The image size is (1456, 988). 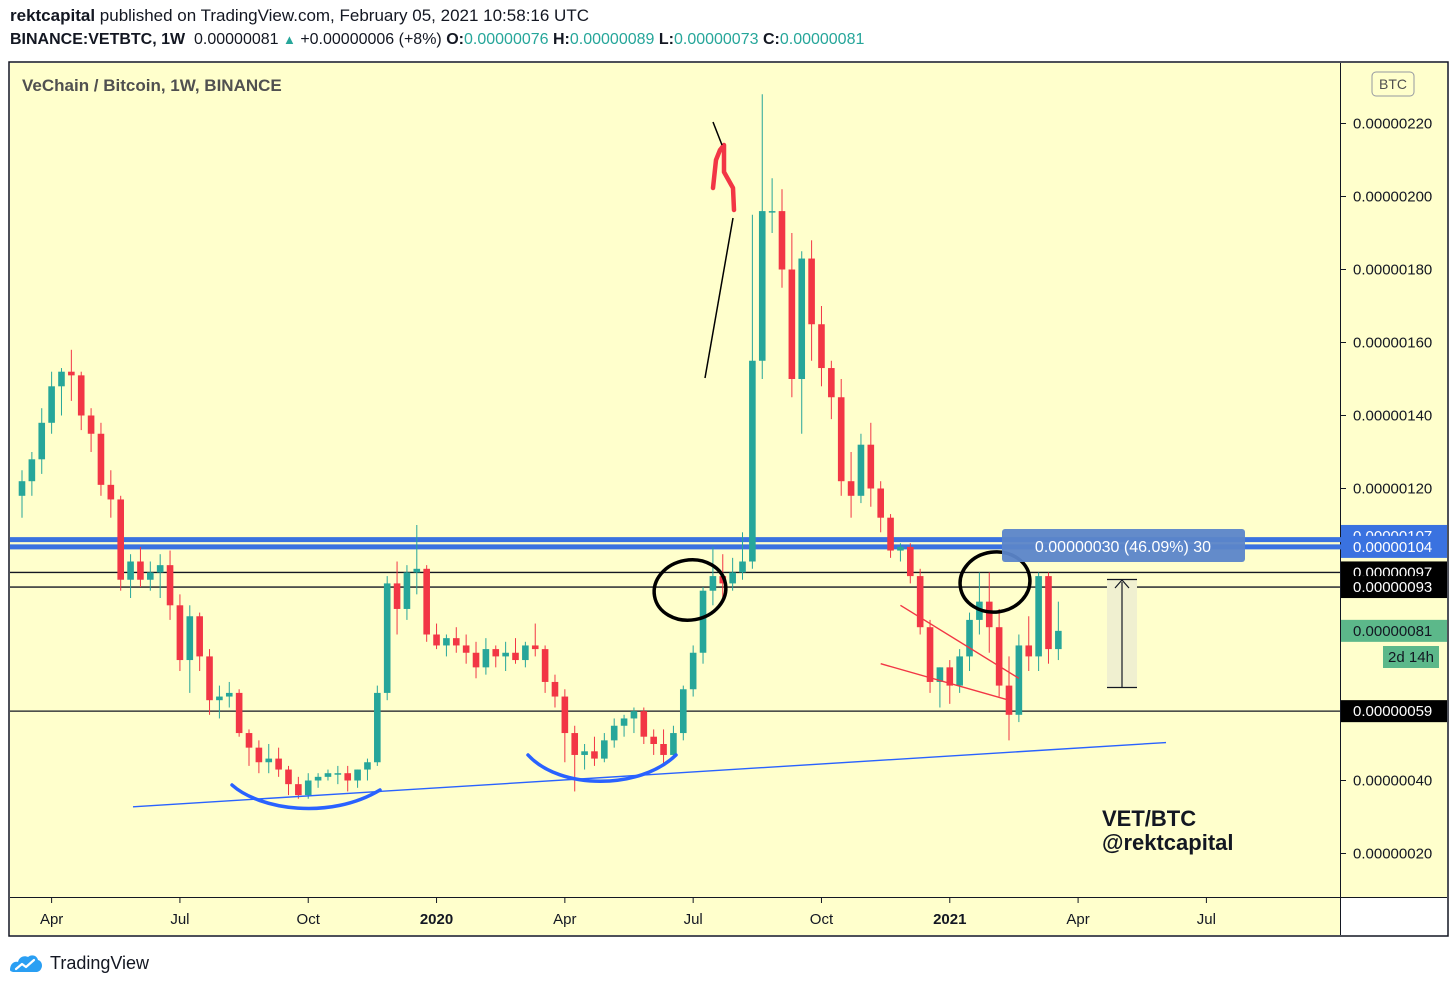 I want to click on trendline-wedge-lower, so click(x=945, y=682).